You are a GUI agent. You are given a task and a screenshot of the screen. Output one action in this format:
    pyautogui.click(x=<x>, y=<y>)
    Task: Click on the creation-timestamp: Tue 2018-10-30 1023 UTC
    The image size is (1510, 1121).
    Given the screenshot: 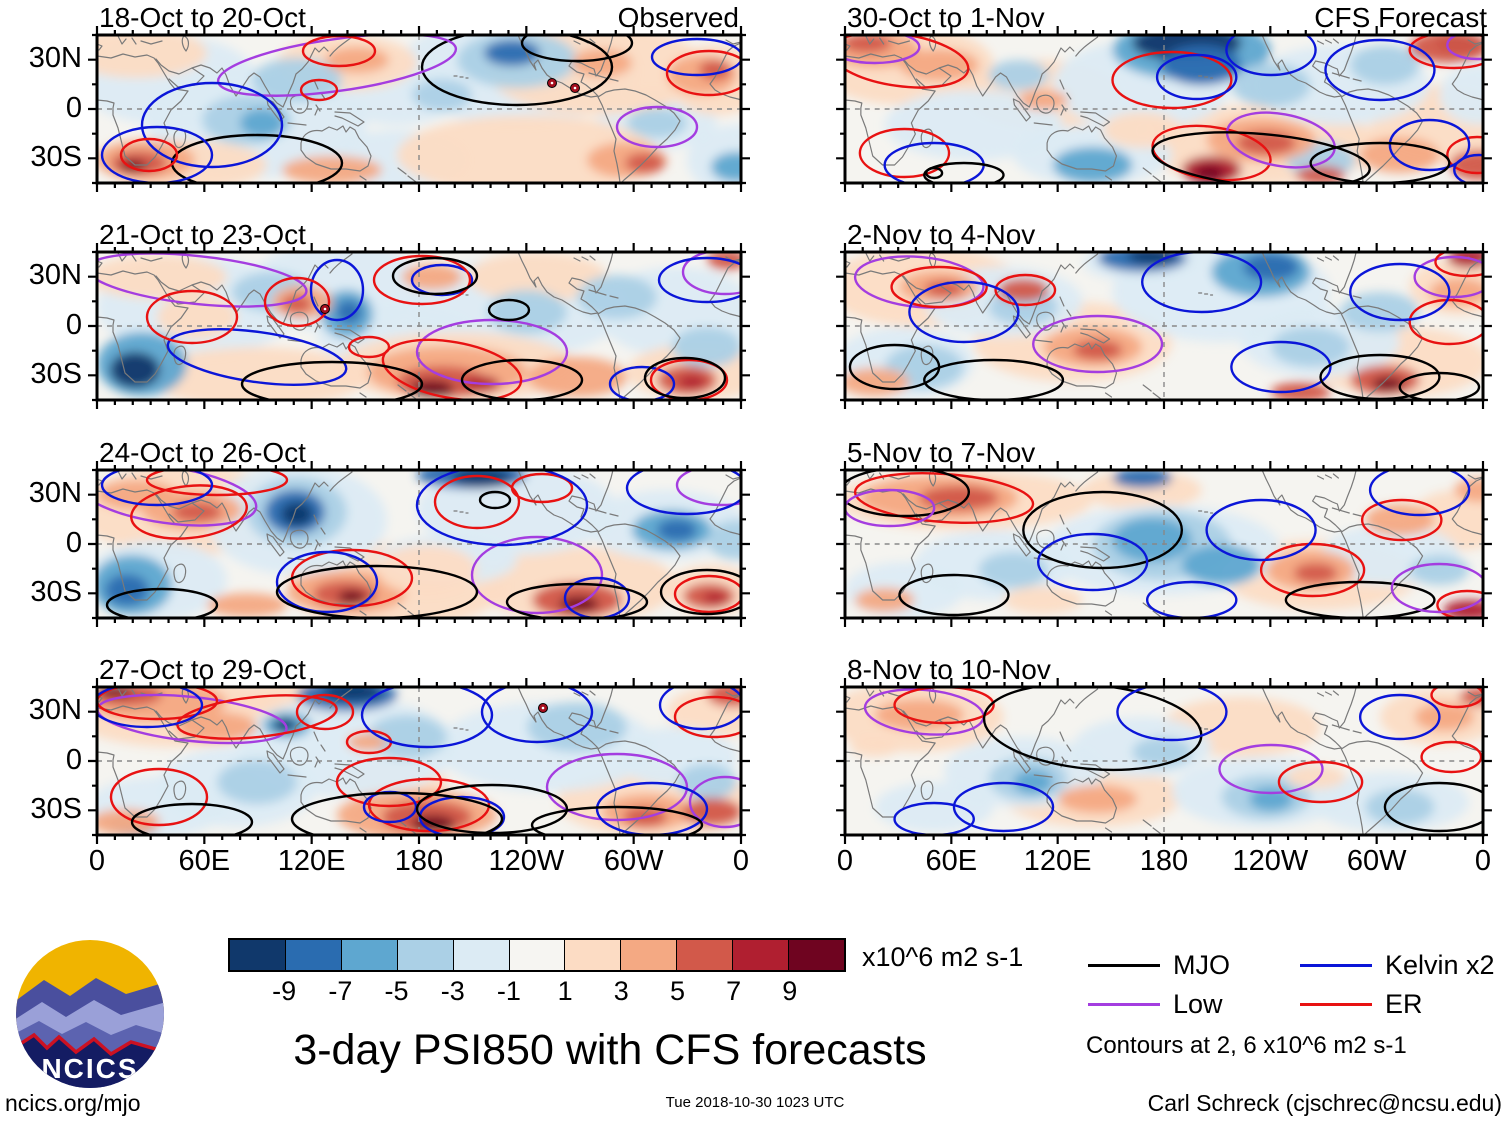 What is the action you would take?
    pyautogui.click(x=755, y=1102)
    